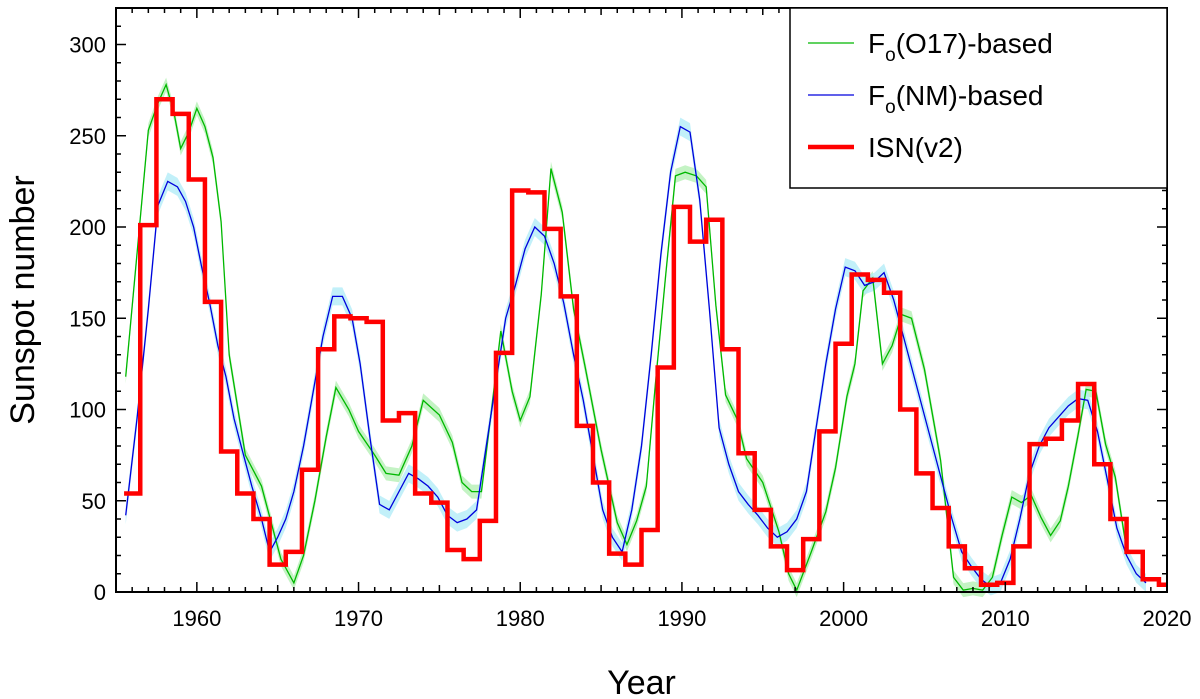 This screenshot has height=699, width=1200. What do you see at coordinates (87, 318) in the screenshot?
I see `y-tick-label: 150` at bounding box center [87, 318].